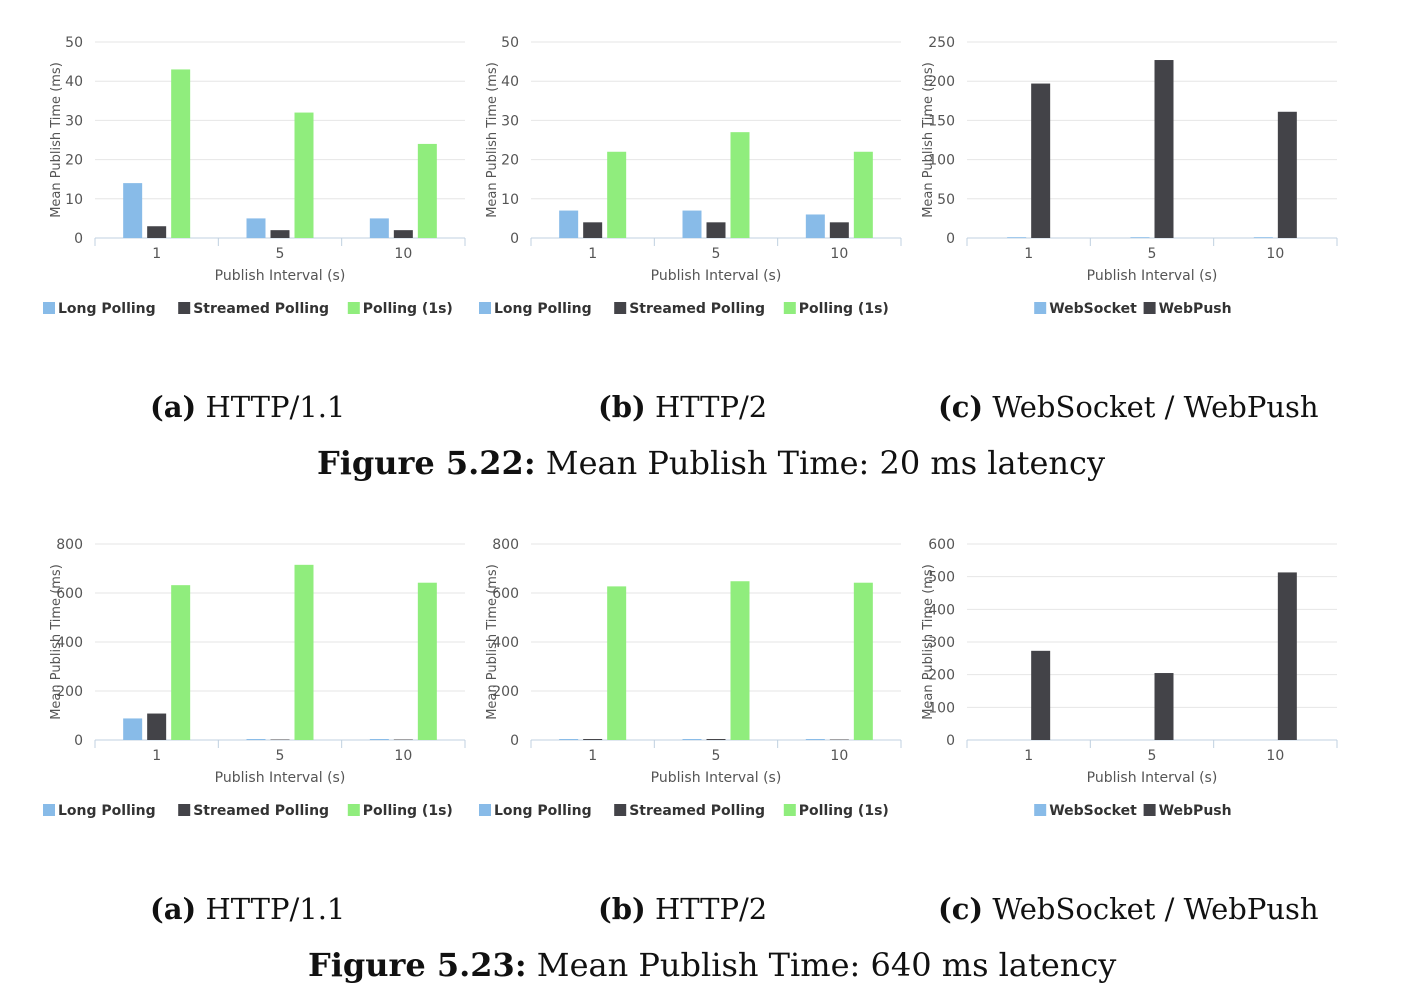 This screenshot has width=1415, height=1004. What do you see at coordinates (844, 811) in the screenshot?
I see `legend-label: Polling (1s)` at bounding box center [844, 811].